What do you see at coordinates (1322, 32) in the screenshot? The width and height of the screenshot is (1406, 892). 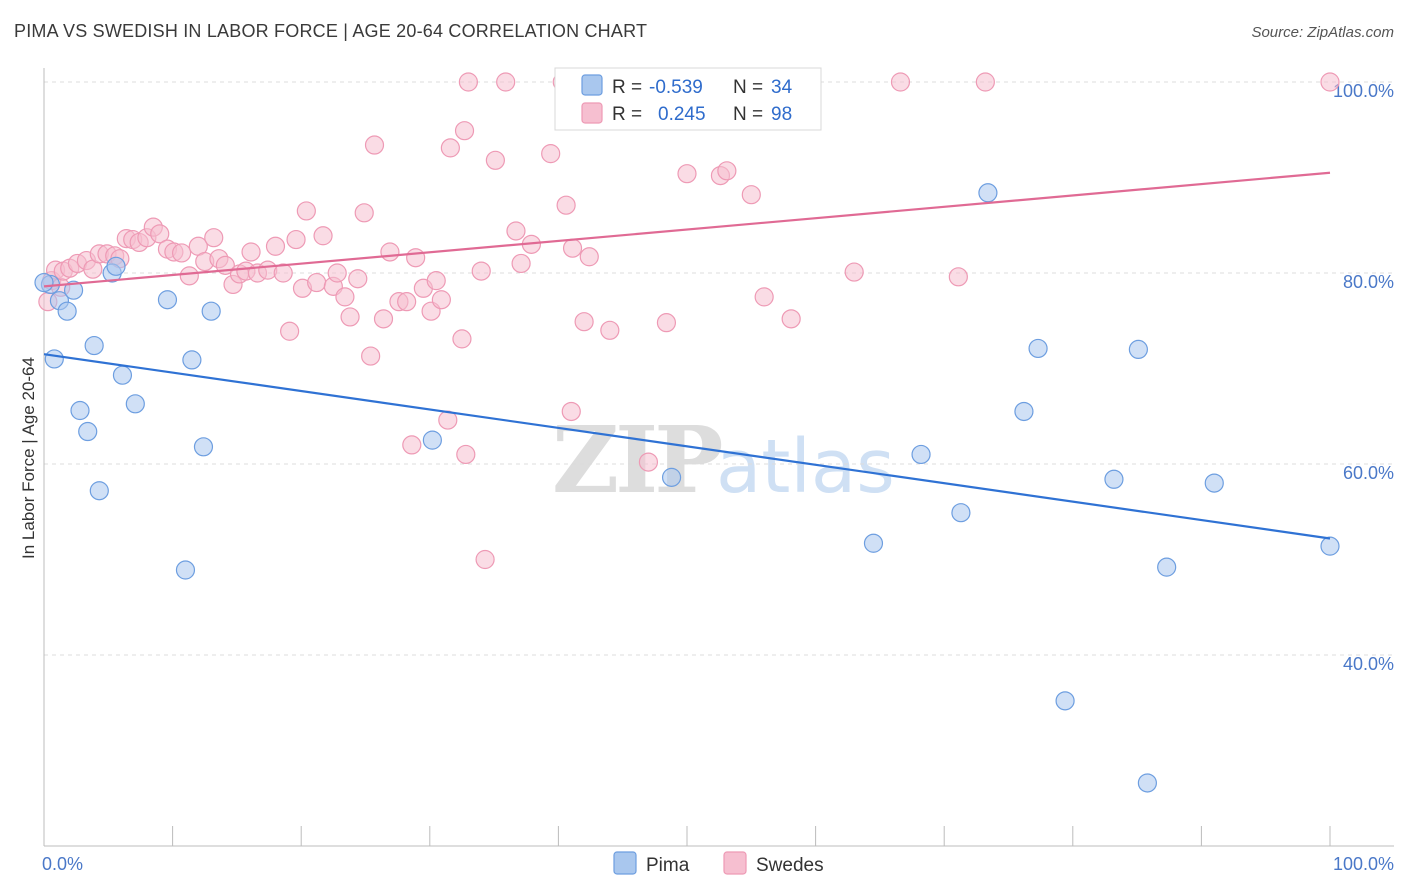 I see `source-credit: Source: ZipAtlas.com` at bounding box center [1322, 32].